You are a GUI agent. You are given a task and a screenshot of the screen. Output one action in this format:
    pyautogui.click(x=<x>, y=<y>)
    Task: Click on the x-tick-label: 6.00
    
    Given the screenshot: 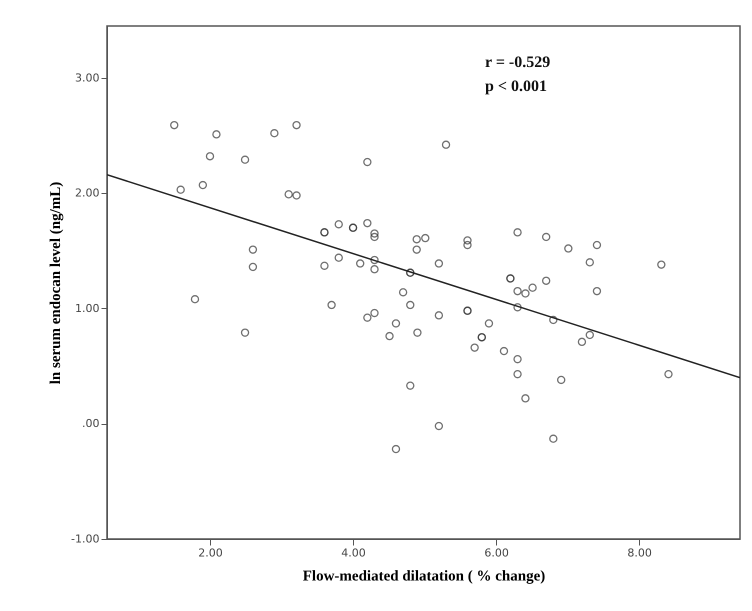 What is the action you would take?
    pyautogui.click(x=496, y=553)
    